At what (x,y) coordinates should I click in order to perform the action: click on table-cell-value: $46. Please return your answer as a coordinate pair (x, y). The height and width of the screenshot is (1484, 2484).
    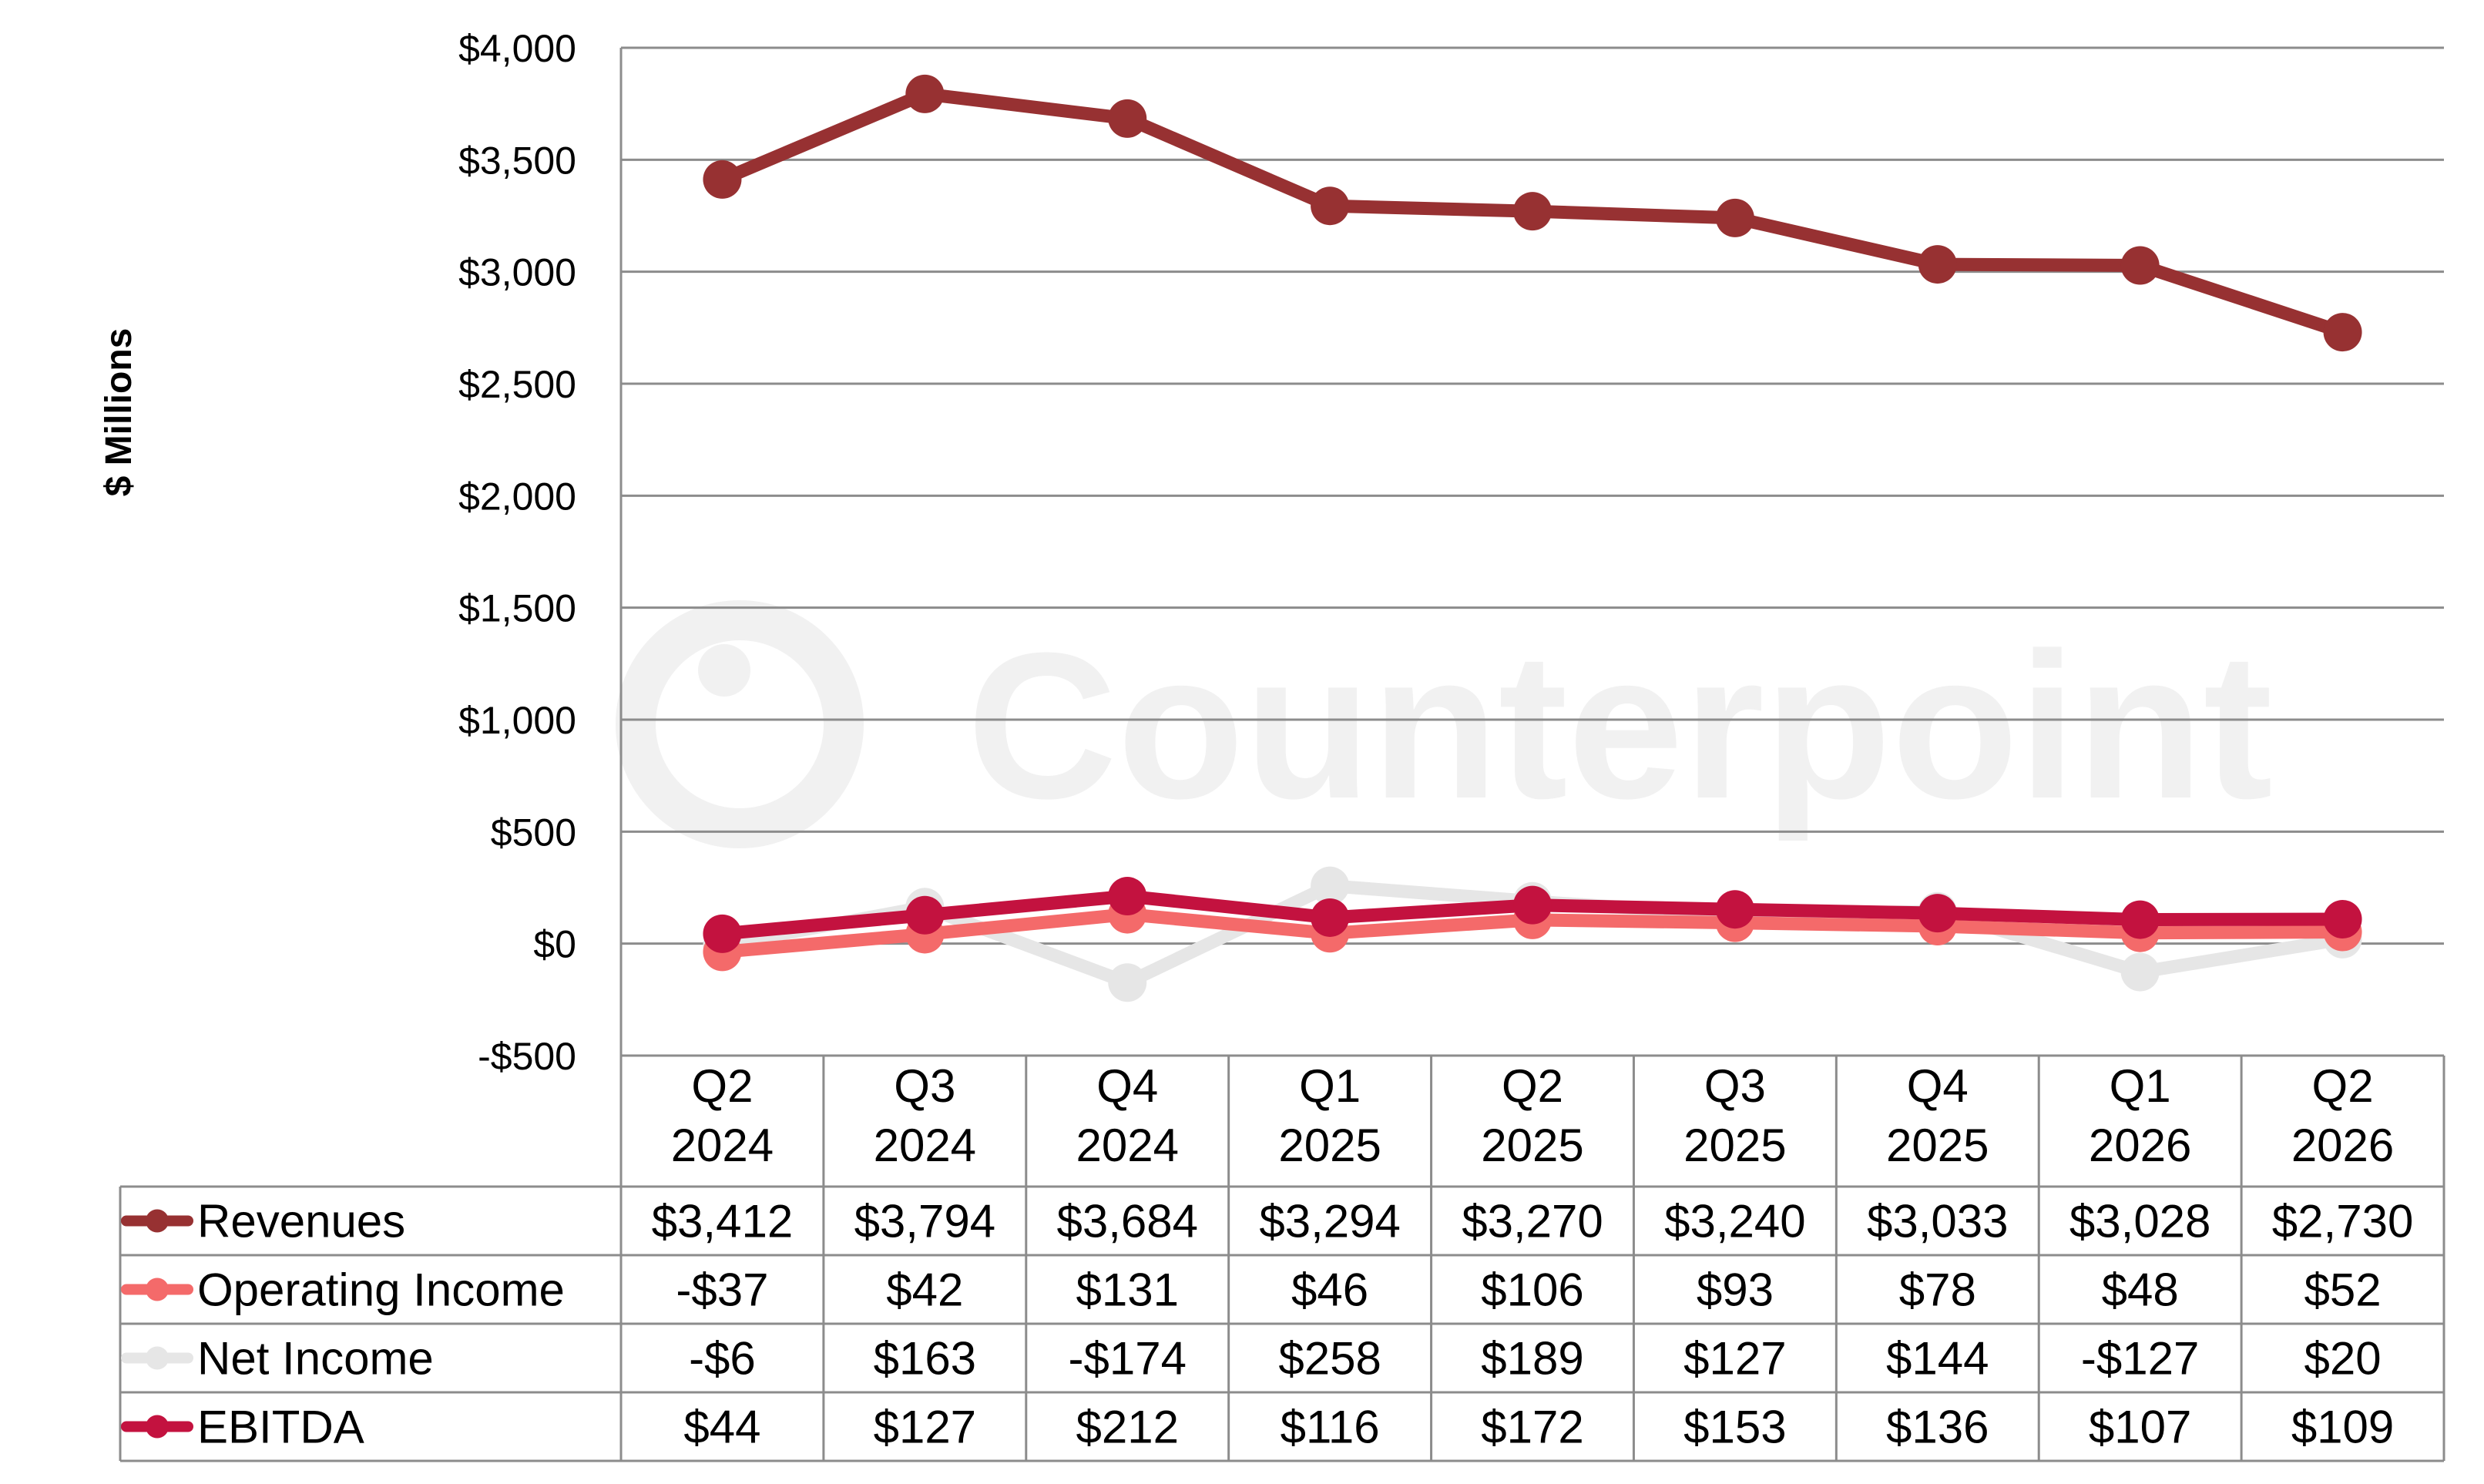
    Looking at the image, I should click on (1329, 1290).